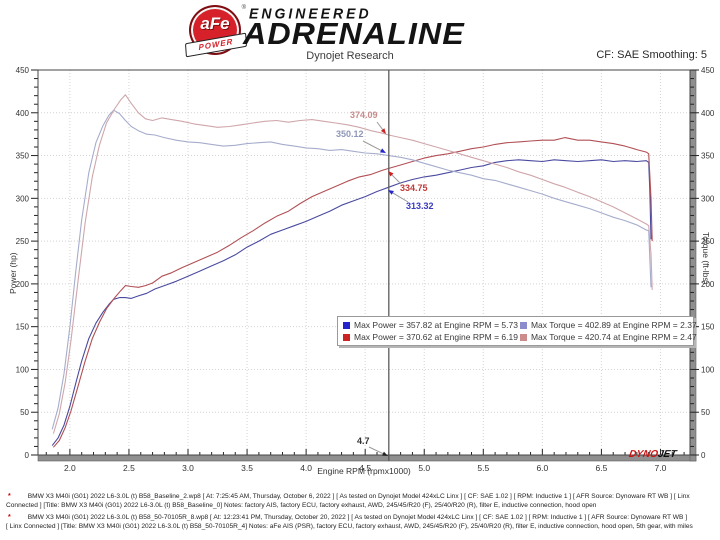 The height and width of the screenshot is (540, 720). Describe the element at coordinates (350, 134) in the screenshot. I see `cursor-value-label: 350.12` at that location.